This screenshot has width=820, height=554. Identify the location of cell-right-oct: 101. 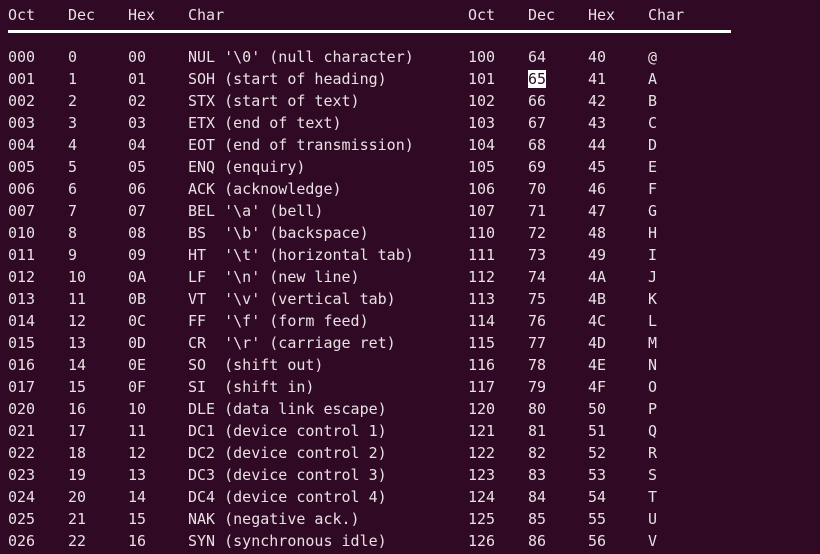
(482, 79).